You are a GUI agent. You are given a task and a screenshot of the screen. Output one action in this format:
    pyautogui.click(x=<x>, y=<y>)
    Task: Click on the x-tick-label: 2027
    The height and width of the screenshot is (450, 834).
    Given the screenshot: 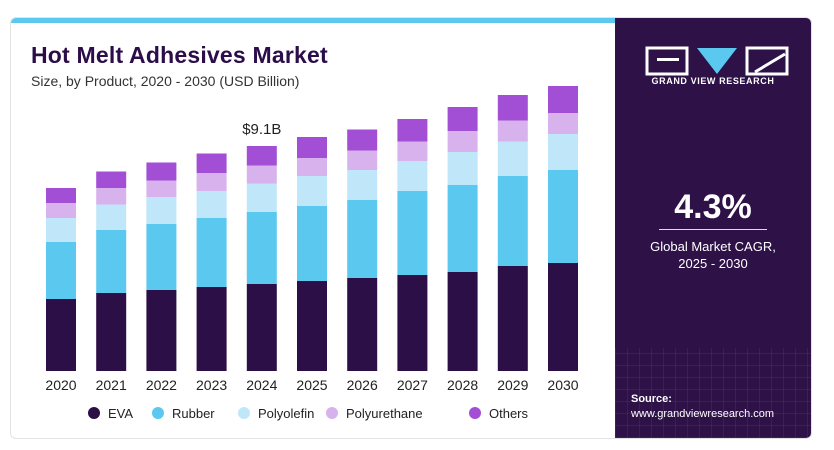 What is the action you would take?
    pyautogui.click(x=412, y=385)
    